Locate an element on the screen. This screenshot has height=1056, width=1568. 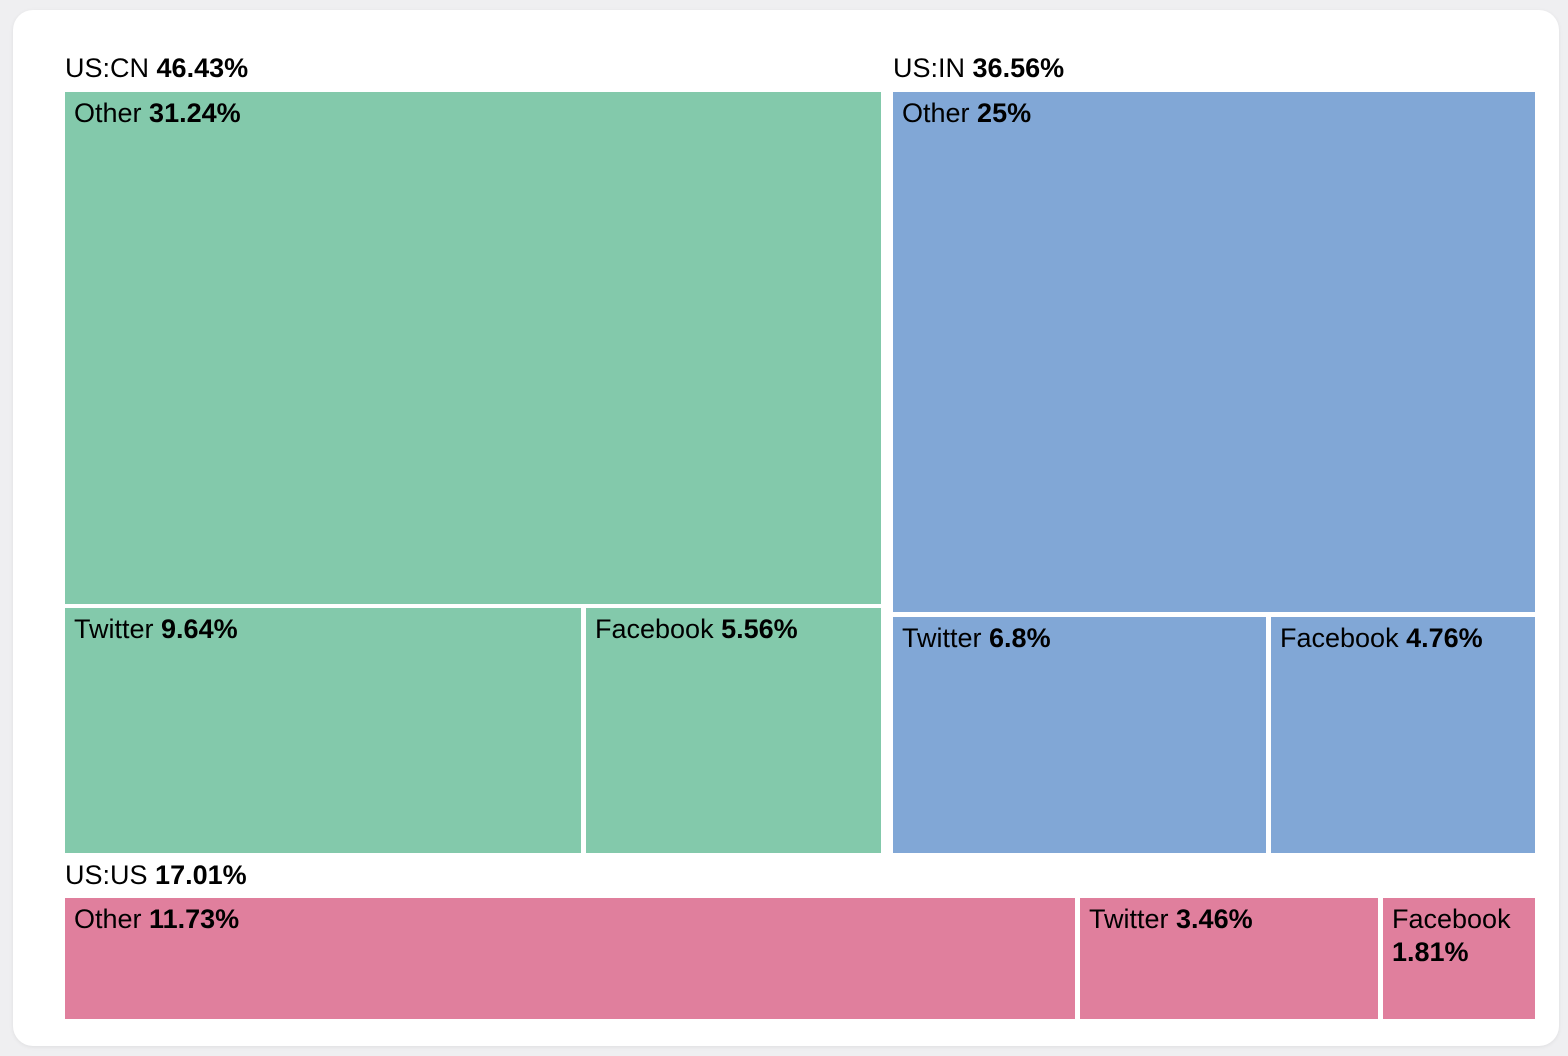
group-value: 36.56% is located at coordinates (1018, 68).